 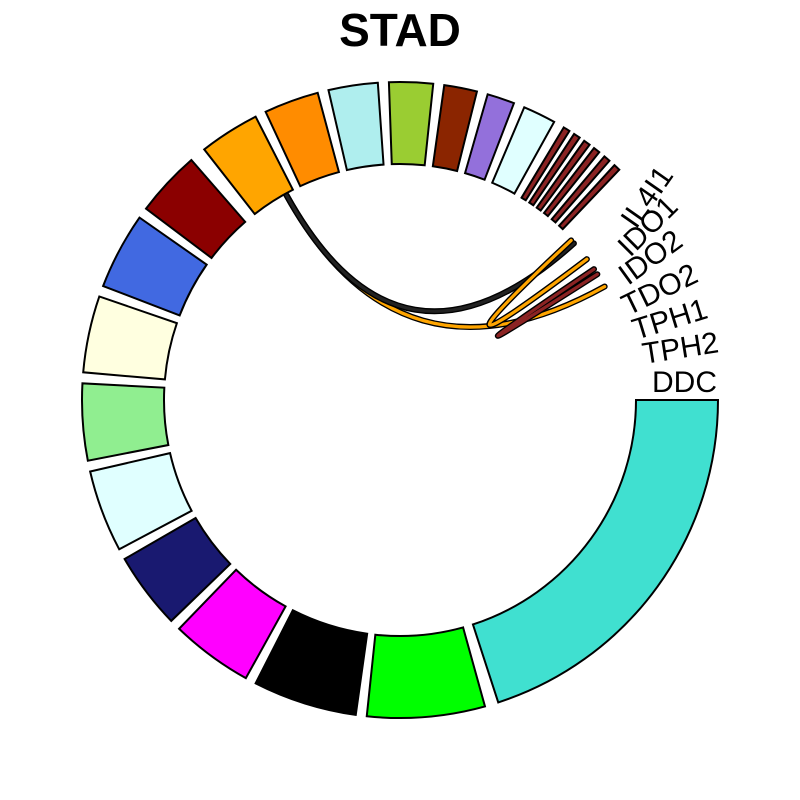 I want to click on sector-tph1, so click(x=580, y=189).